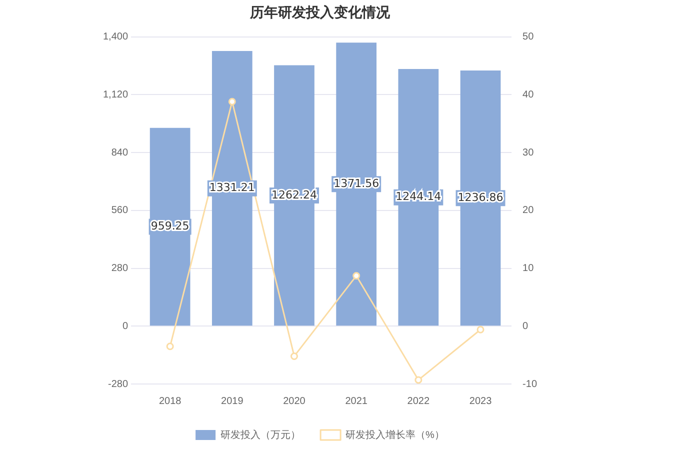  What do you see at coordinates (419, 197) in the screenshot?
I see `data-label: 1244.14` at bounding box center [419, 197].